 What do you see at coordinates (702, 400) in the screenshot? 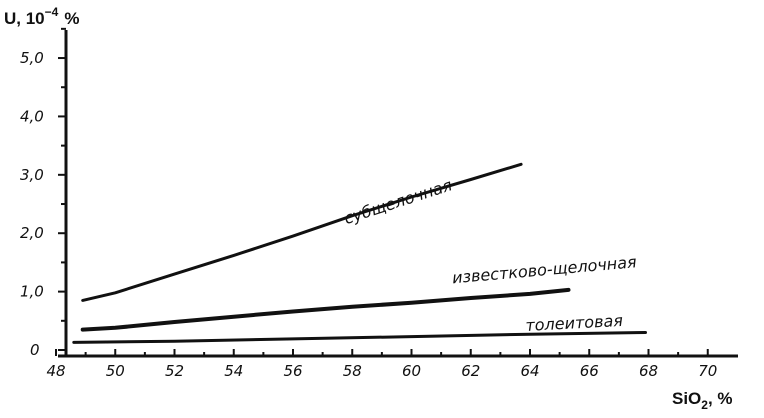
I see `x-axis-title: SiO2, %` at bounding box center [702, 400].